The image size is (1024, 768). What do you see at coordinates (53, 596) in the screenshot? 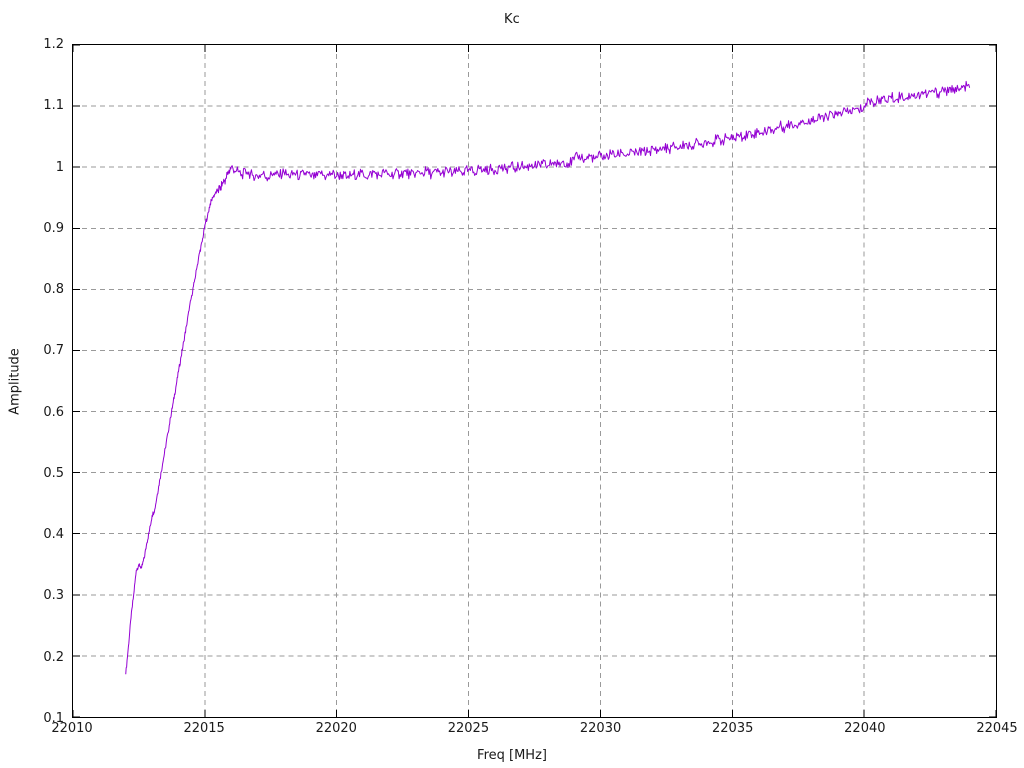
I see `y-tick-label: 0.3` at bounding box center [53, 596].